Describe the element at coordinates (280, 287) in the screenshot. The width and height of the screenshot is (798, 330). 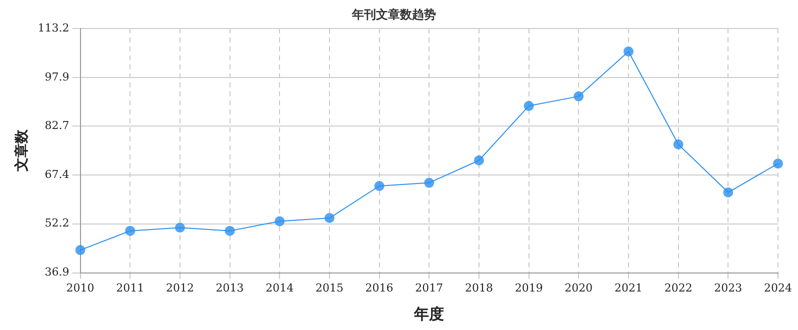
I see `x-tick-label: 2014` at that location.